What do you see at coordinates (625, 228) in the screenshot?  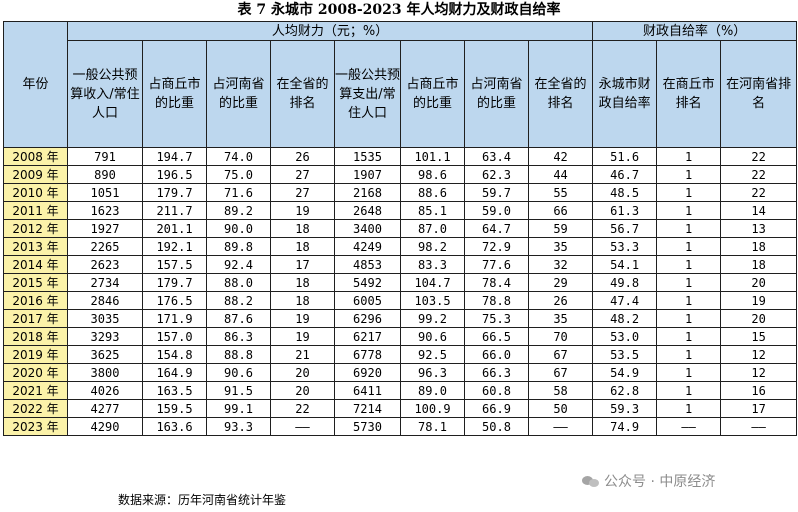 I see `data-cell: 56.7` at bounding box center [625, 228].